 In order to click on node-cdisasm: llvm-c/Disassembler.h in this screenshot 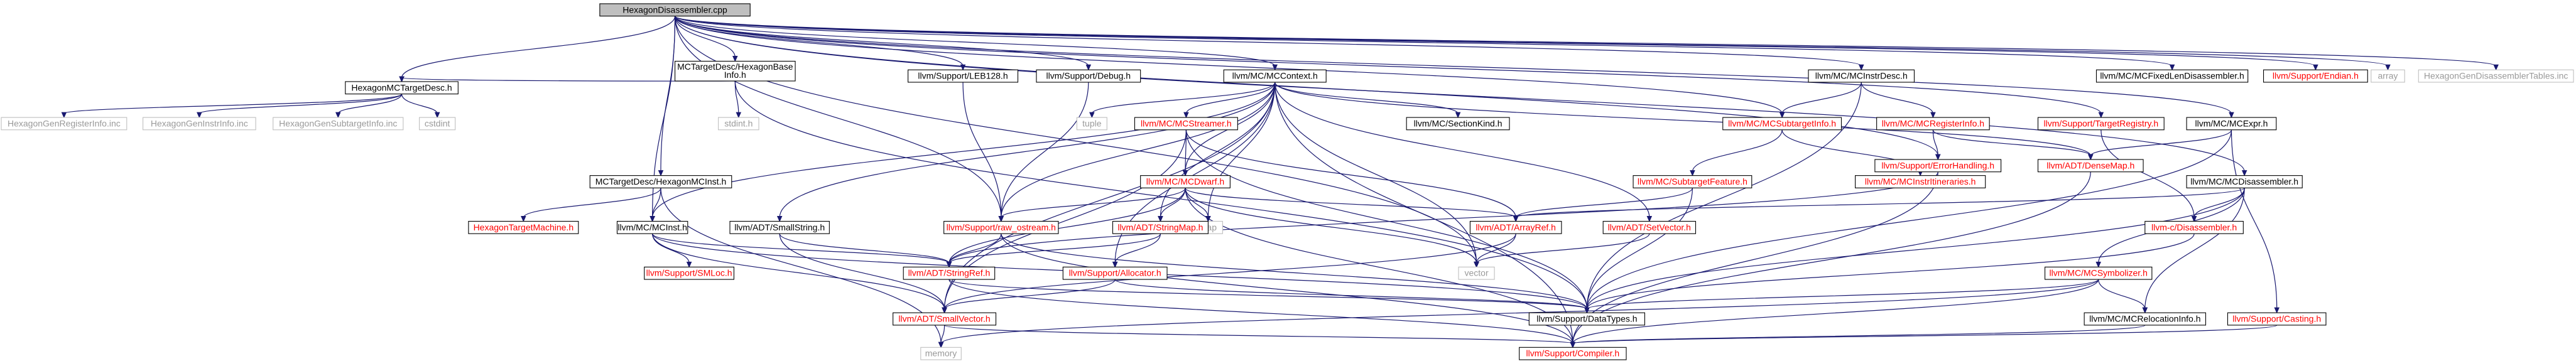, I will do `click(2194, 227)`.